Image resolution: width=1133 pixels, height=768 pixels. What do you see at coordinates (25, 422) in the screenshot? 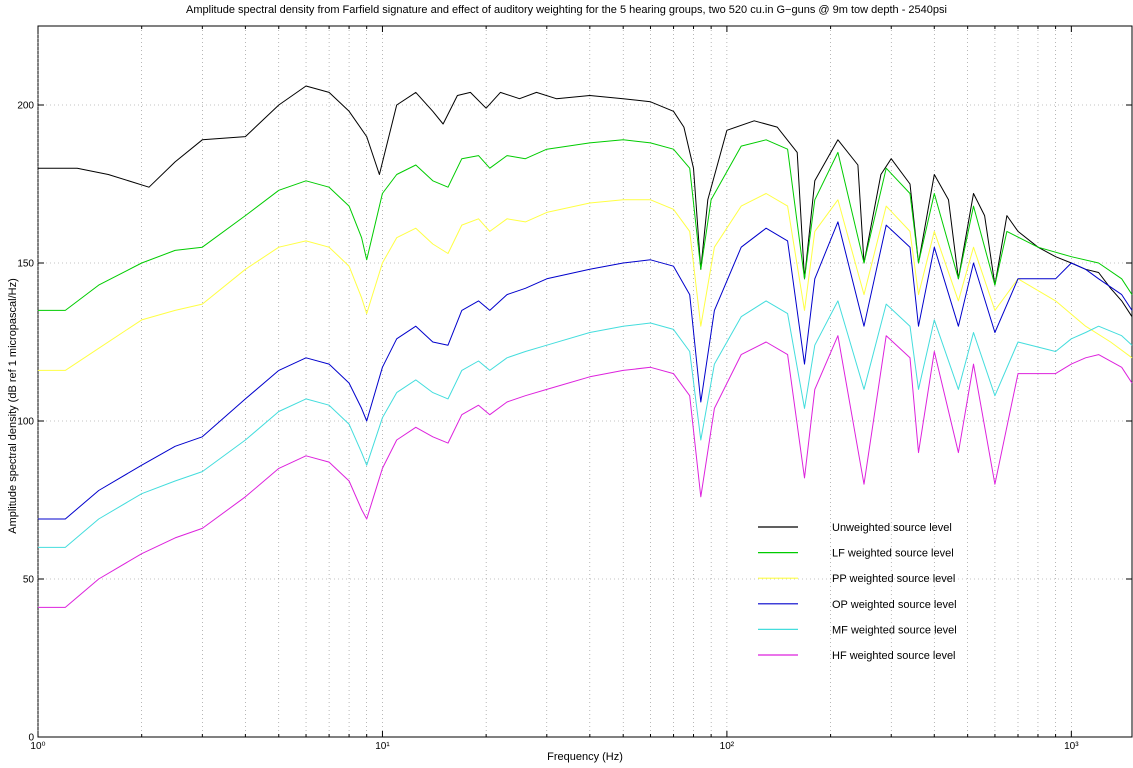
I see `y-tick-label: 100` at bounding box center [25, 422].